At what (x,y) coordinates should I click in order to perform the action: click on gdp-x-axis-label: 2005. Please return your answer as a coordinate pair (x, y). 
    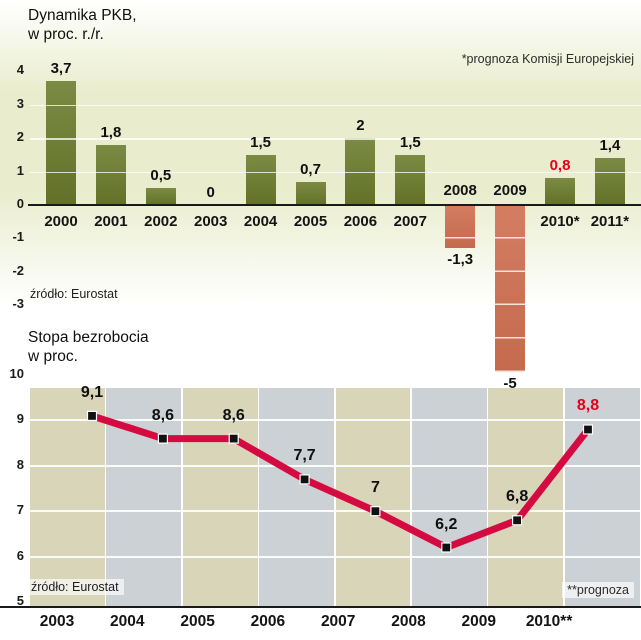
    Looking at the image, I should click on (310, 221).